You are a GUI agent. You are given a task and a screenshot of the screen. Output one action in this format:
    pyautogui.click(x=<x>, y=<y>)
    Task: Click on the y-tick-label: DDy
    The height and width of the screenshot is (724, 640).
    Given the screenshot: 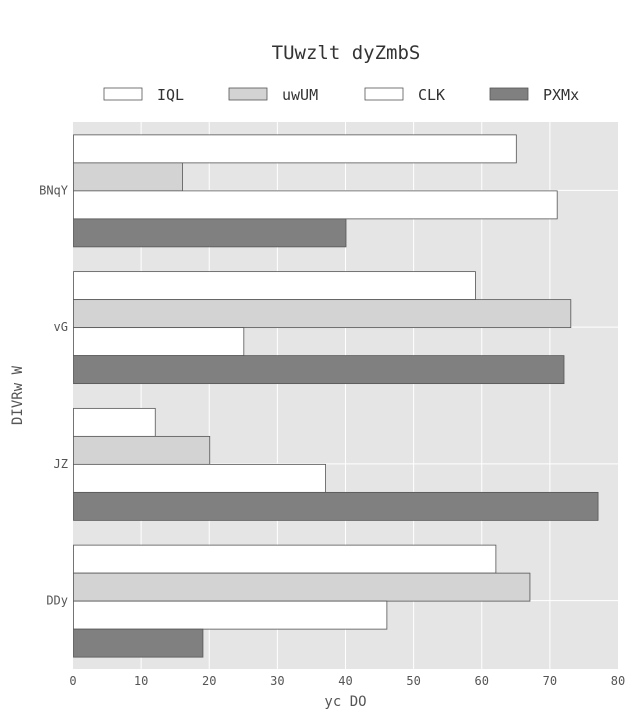 What is the action you would take?
    pyautogui.click(x=57, y=601)
    